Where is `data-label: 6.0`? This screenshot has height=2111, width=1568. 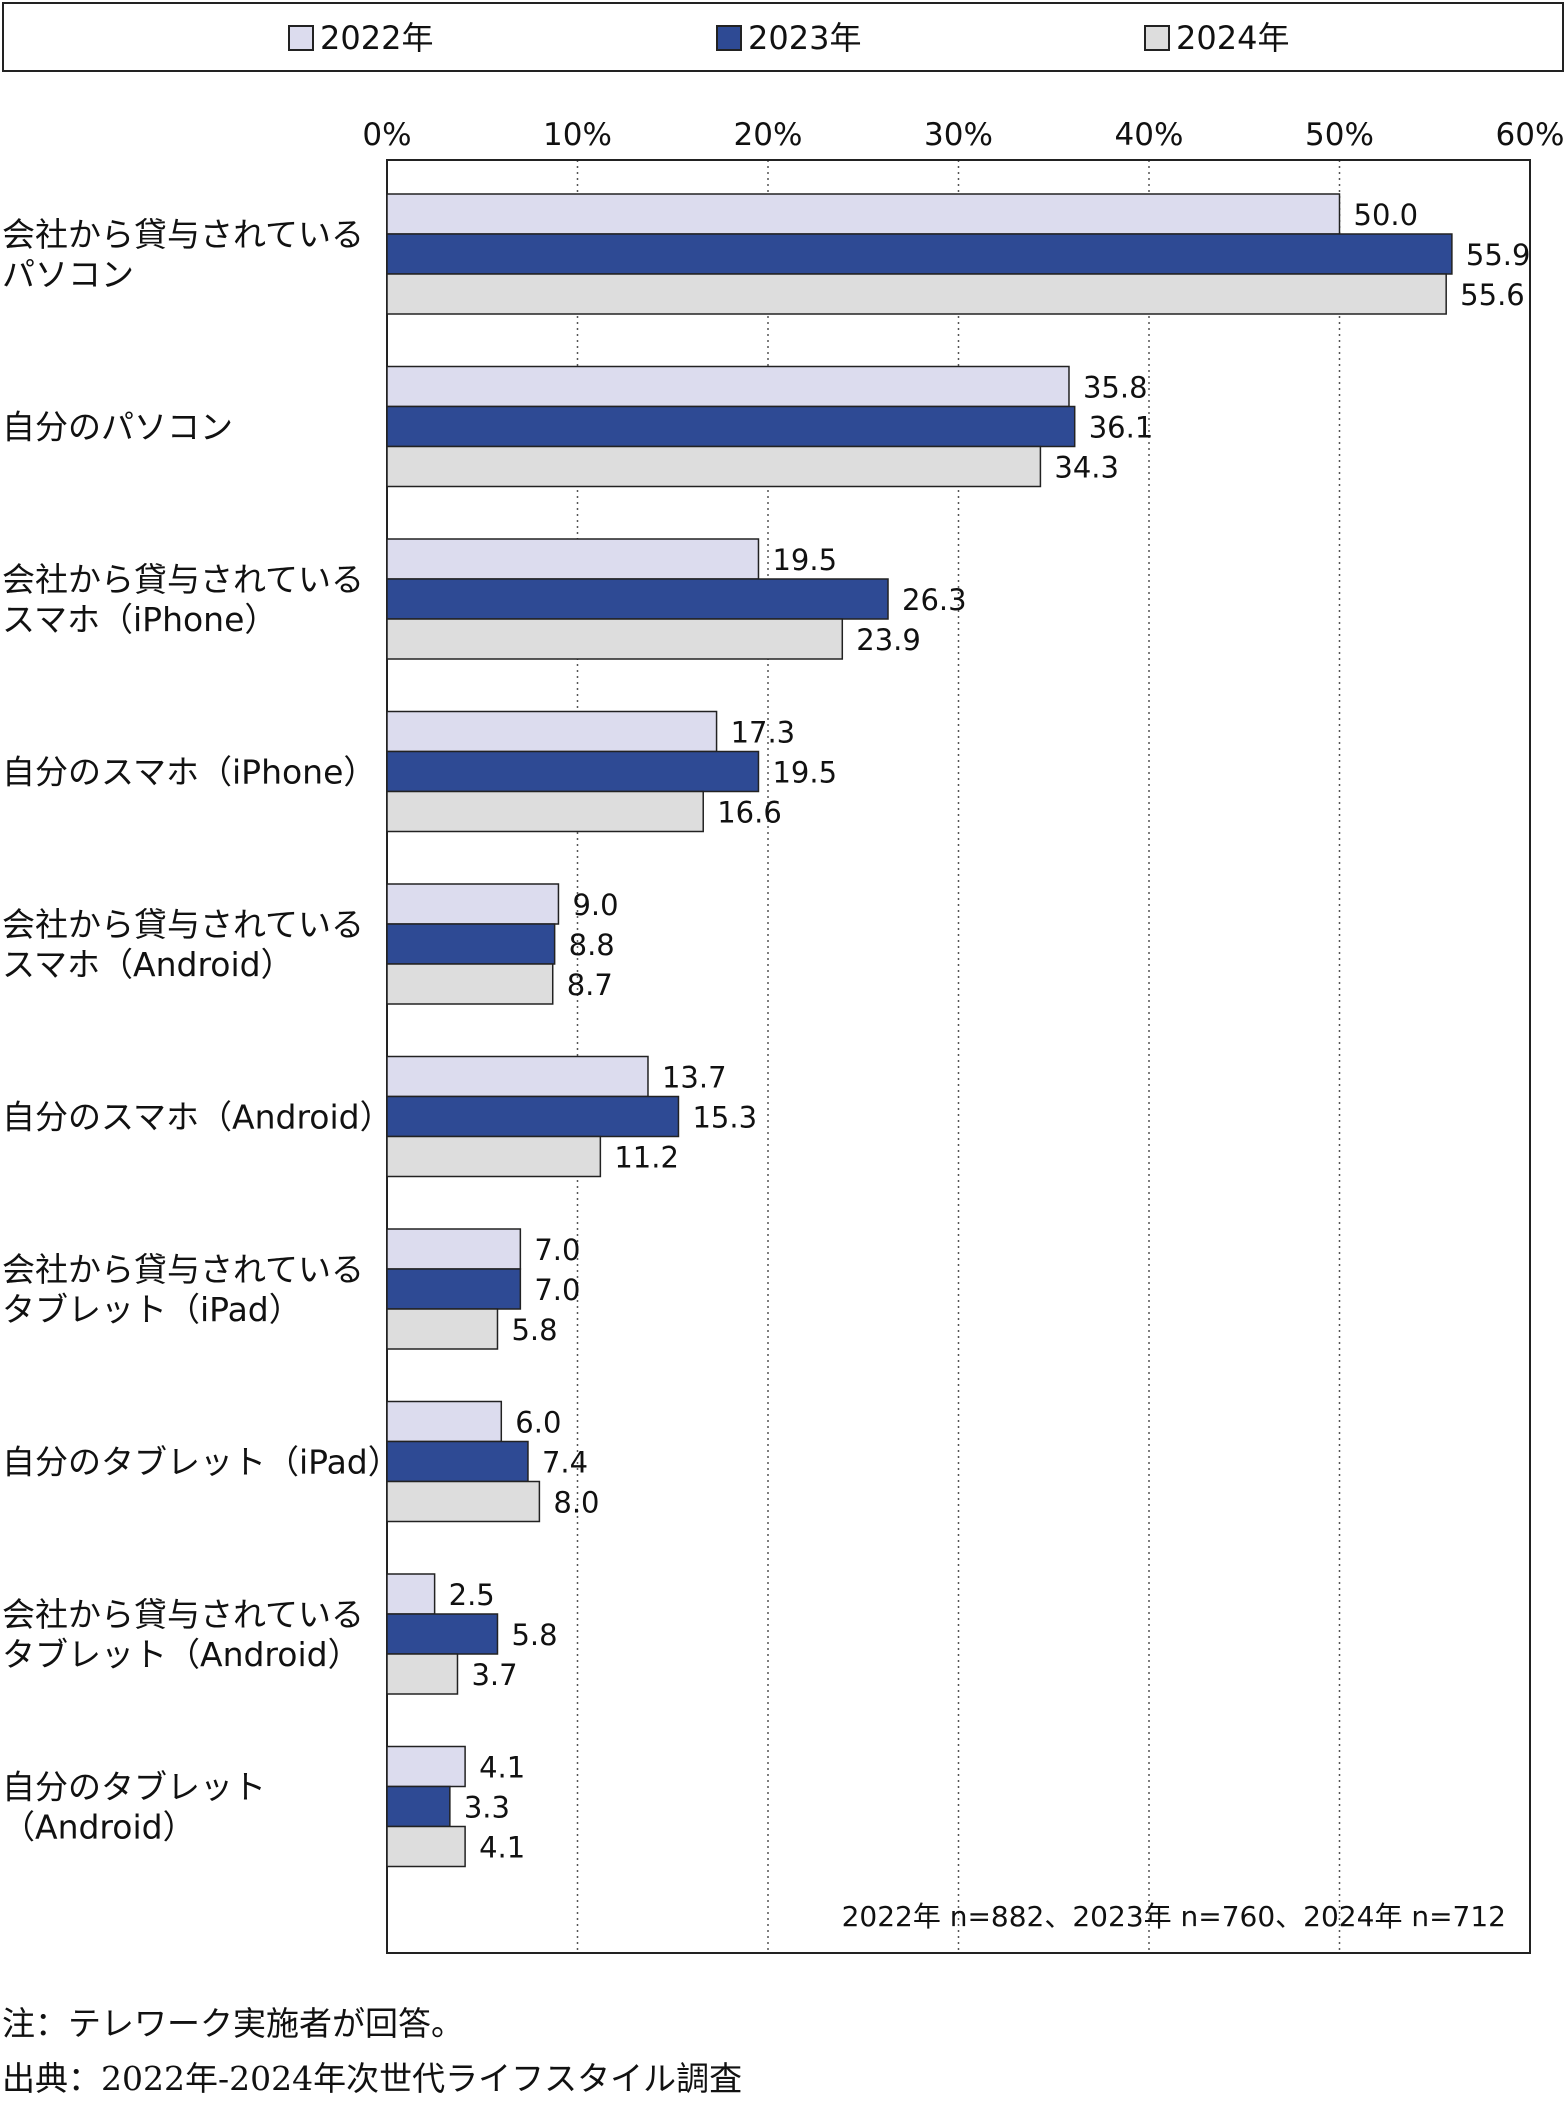 data-label: 6.0 is located at coordinates (538, 1423).